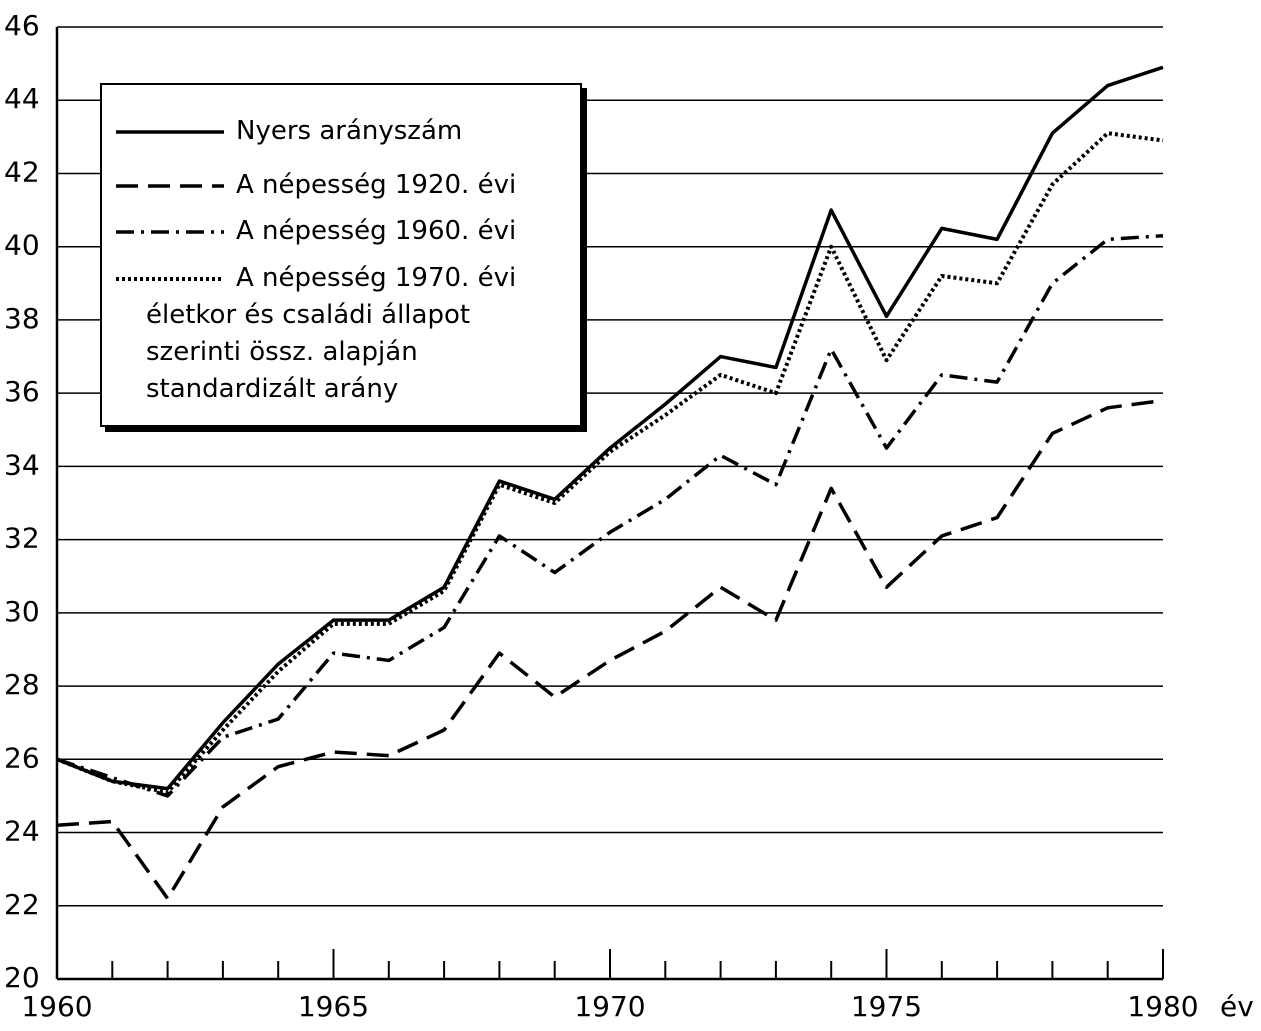  Describe the element at coordinates (22, 684) in the screenshot. I see `y-tick-label: 28` at that location.